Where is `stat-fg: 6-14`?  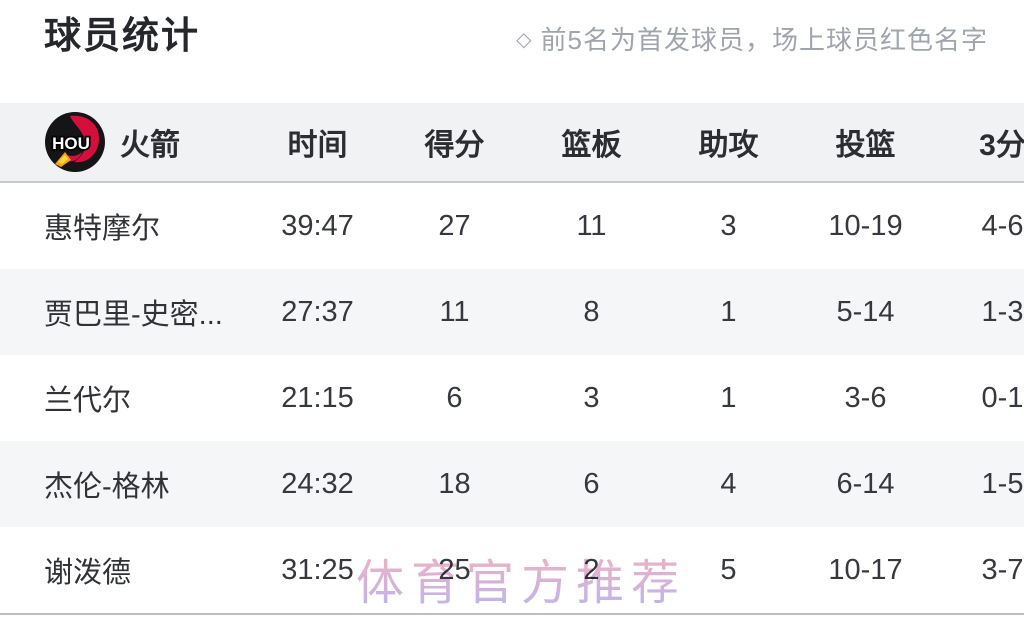
stat-fg: 6-14 is located at coordinates (865, 483).